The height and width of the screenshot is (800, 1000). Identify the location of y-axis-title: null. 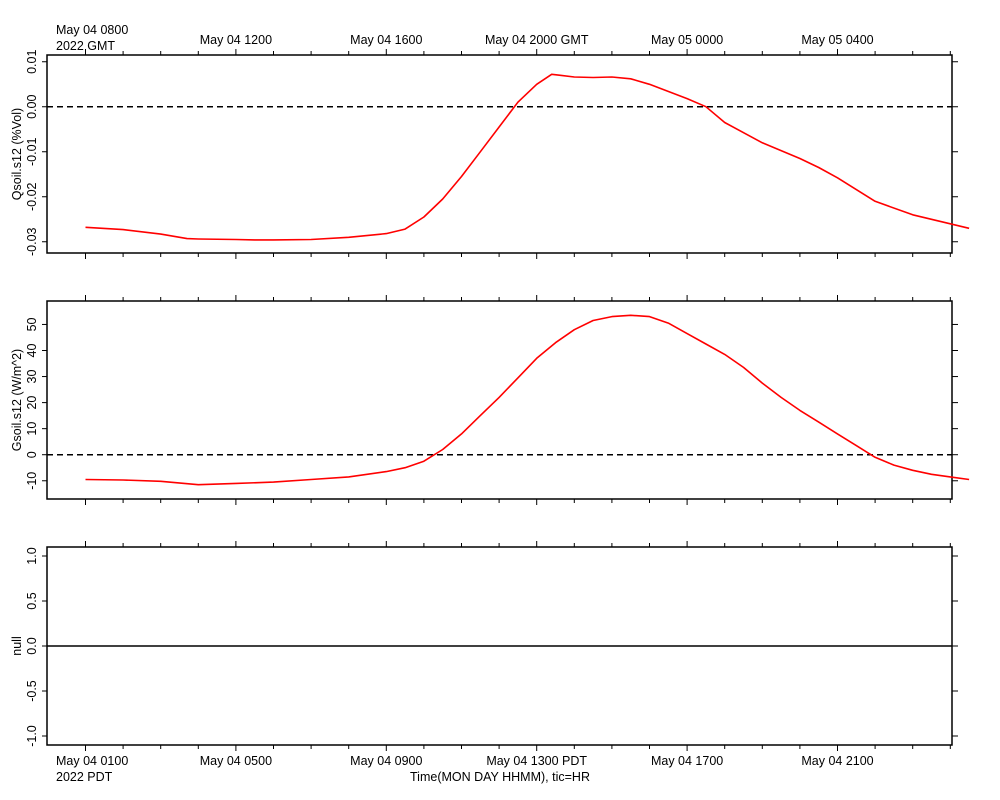
(17, 645).